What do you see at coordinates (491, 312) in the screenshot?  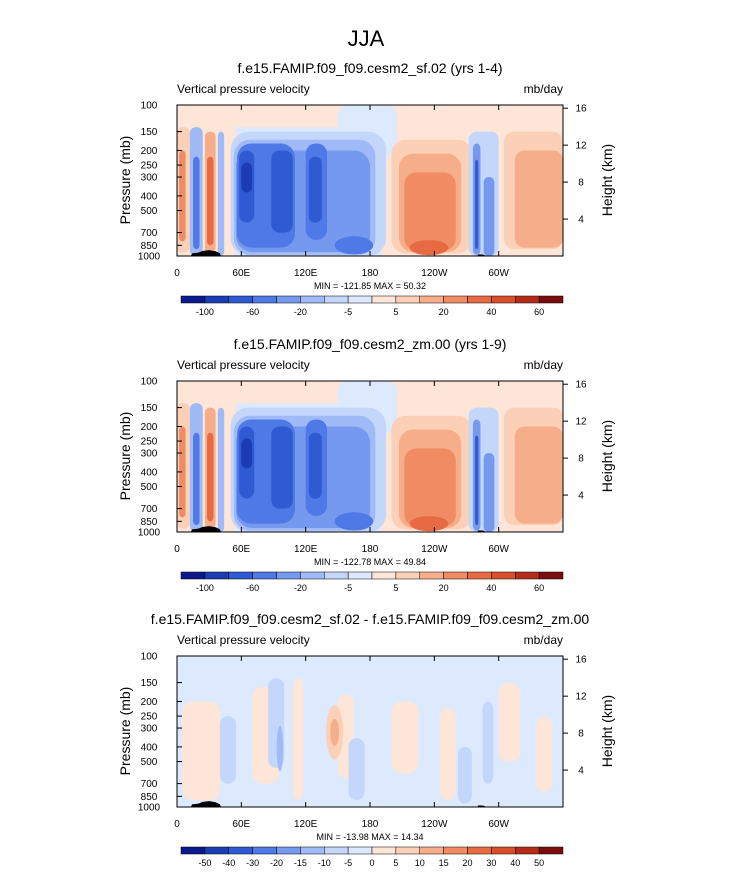 I see `colorbar-label: 40` at bounding box center [491, 312].